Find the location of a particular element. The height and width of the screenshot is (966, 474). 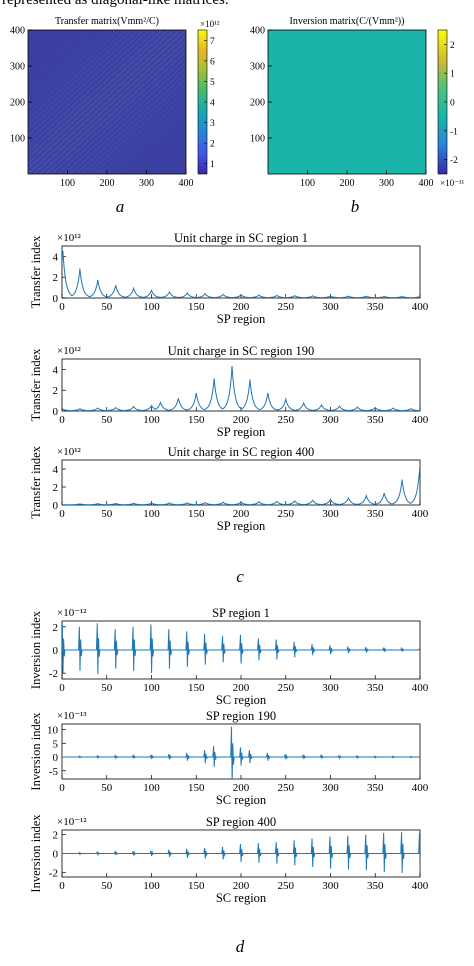

chart-title: Unit charge in SC region 190 is located at coordinates (241, 351).